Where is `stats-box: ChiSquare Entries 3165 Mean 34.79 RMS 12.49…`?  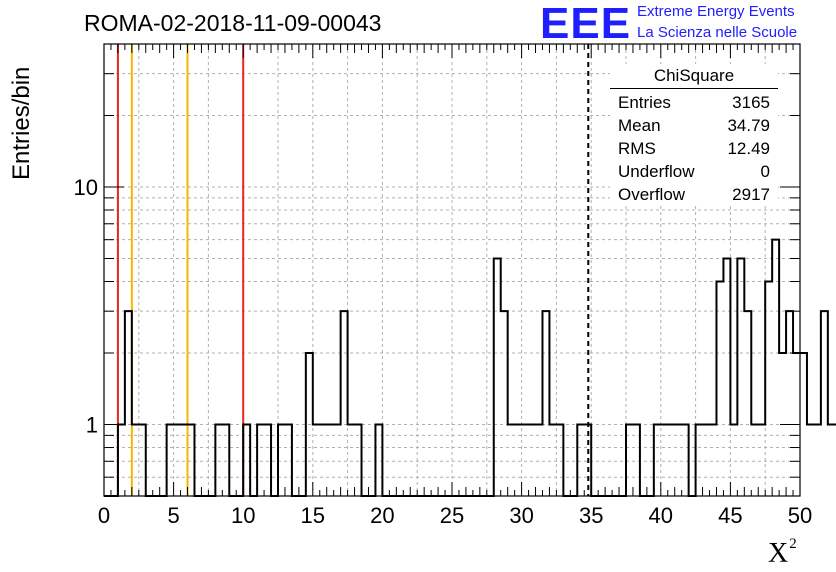
stats-box: ChiSquare Entries 3165 Mean 34.79 RMS 12.49… is located at coordinates (694, 135).